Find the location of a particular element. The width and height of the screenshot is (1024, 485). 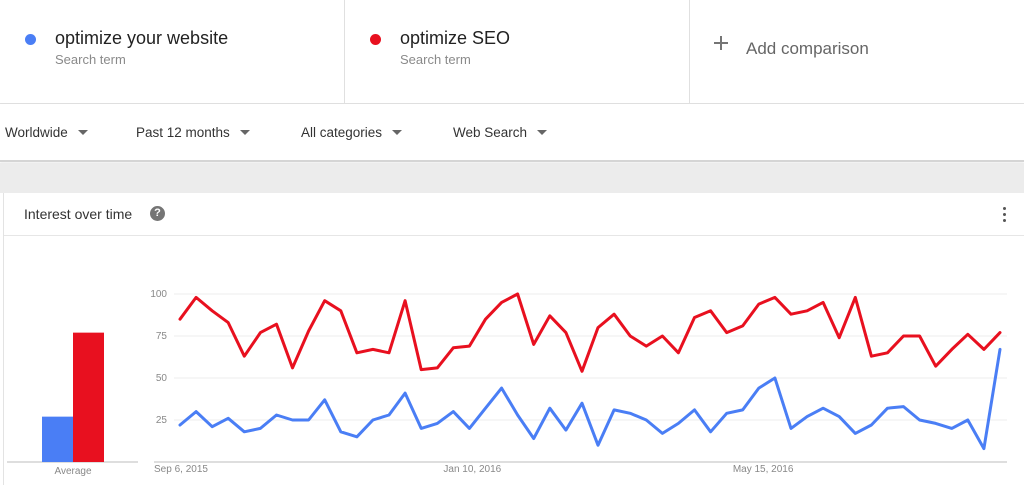

section-gap is located at coordinates (512, 178).